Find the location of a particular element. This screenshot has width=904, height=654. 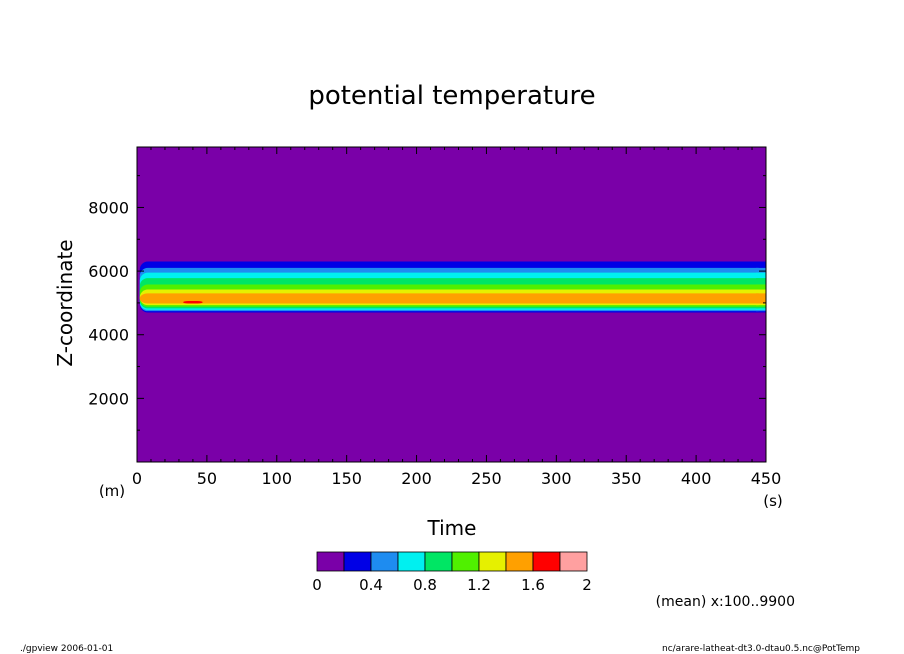

x-tick-label: 450 is located at coordinates (766, 478).